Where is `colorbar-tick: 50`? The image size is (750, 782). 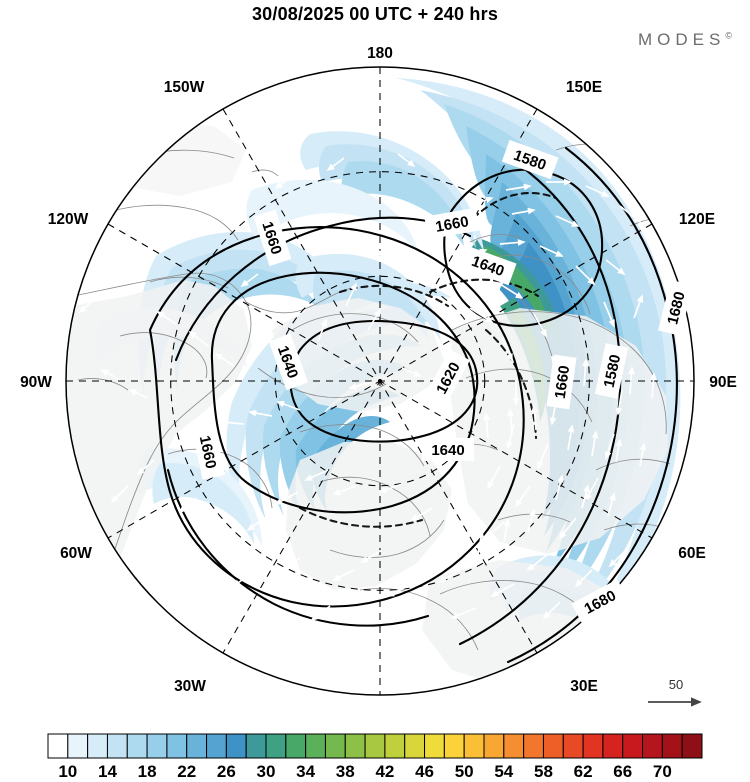
colorbar-tick: 50 is located at coordinates (464, 771).